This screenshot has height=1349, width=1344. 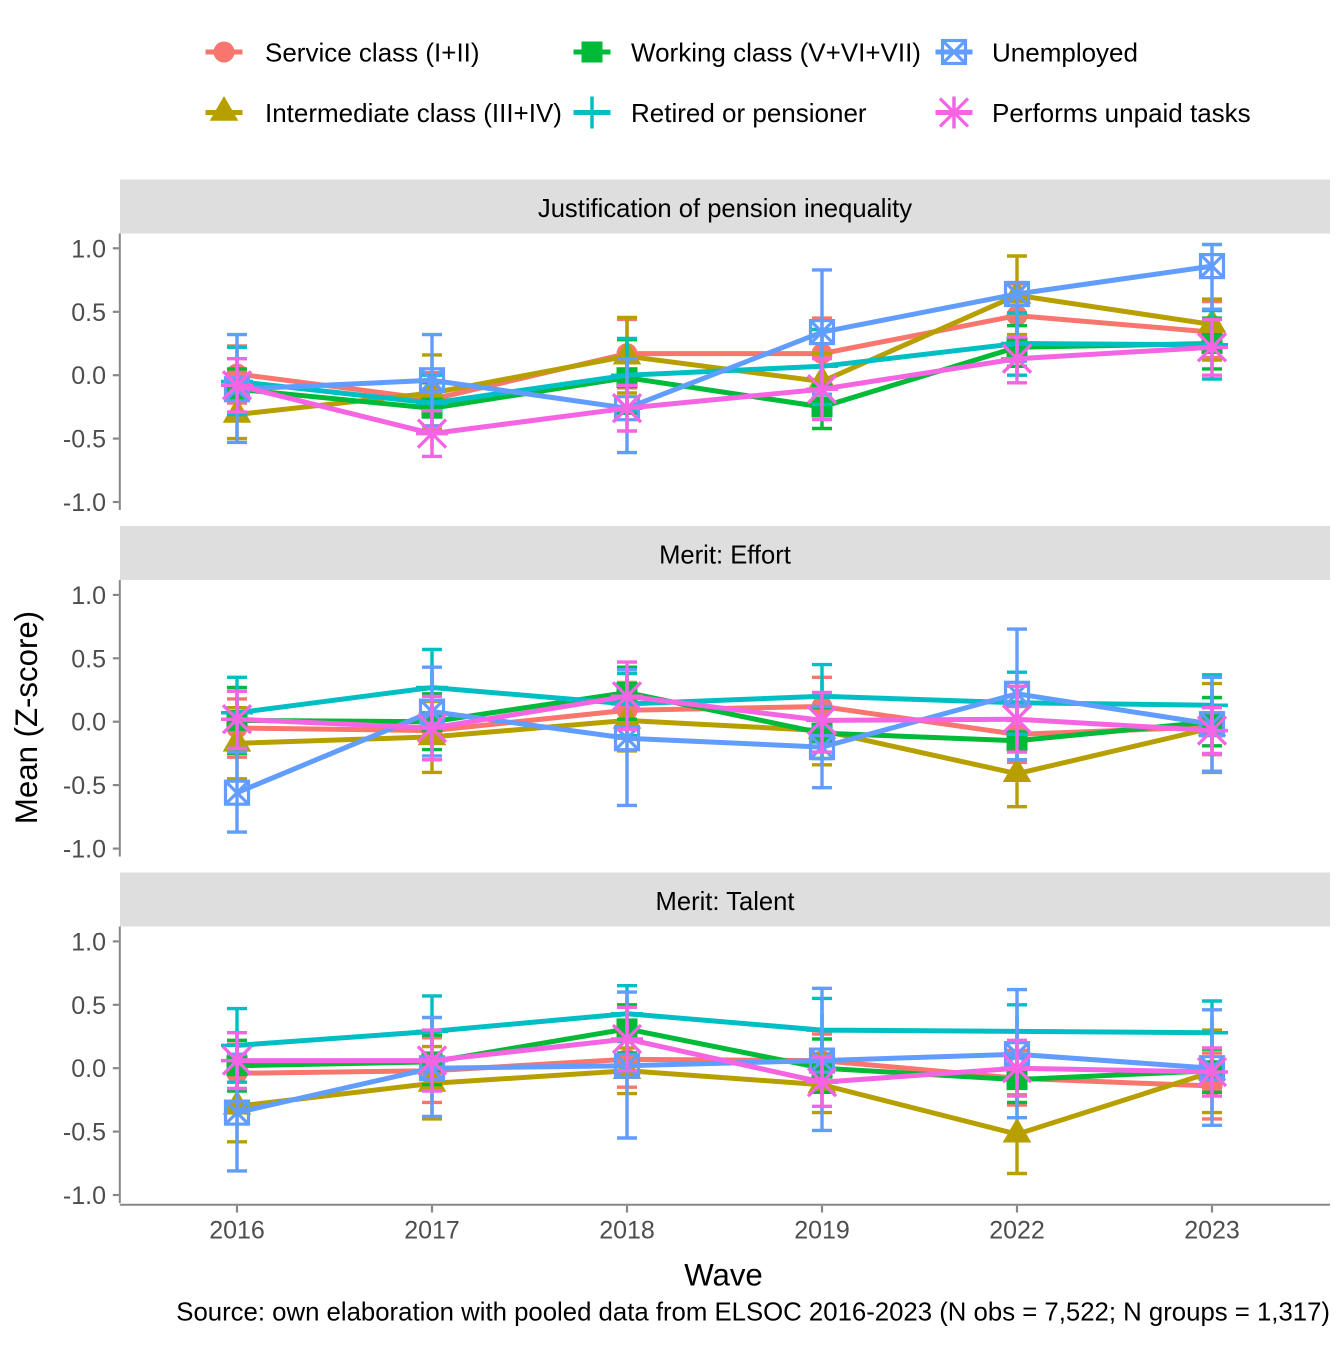 What do you see at coordinates (723, 1275) in the screenshot?
I see `svg-text: Wave` at bounding box center [723, 1275].